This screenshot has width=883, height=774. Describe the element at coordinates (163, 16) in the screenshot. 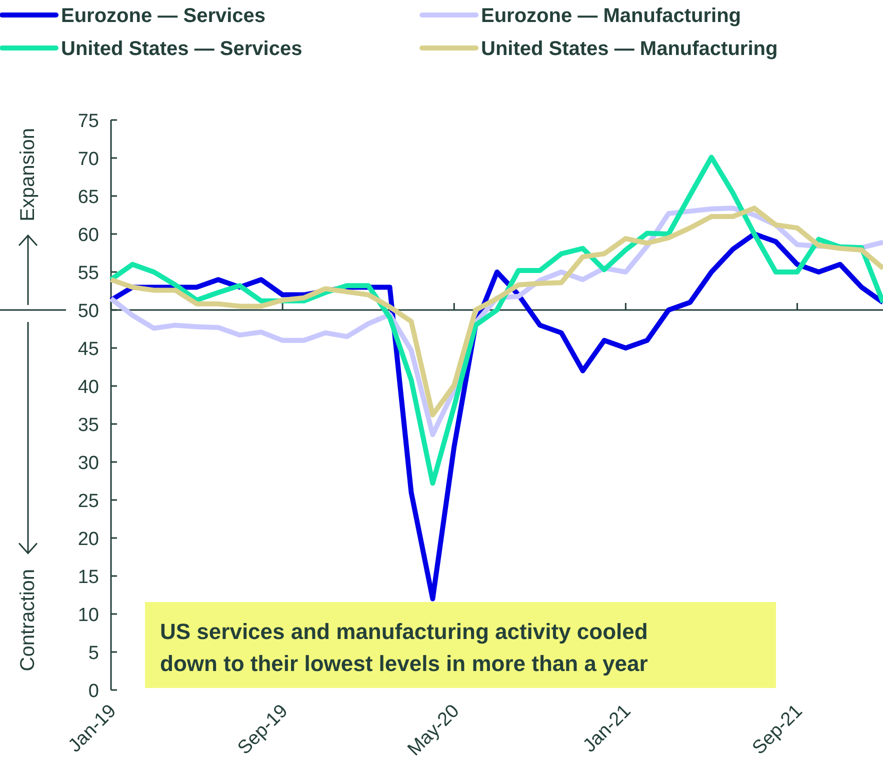

I see `legend-label: Eurozone — Services` at that location.